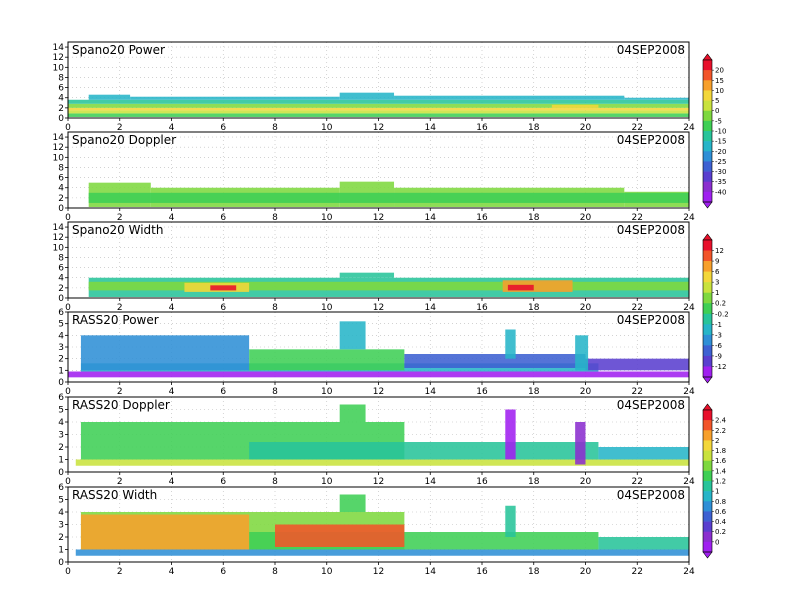 Image resolution: width=792 pixels, height=612 pixels. I want to click on colorbar-arrow-bottom, so click(707, 555).